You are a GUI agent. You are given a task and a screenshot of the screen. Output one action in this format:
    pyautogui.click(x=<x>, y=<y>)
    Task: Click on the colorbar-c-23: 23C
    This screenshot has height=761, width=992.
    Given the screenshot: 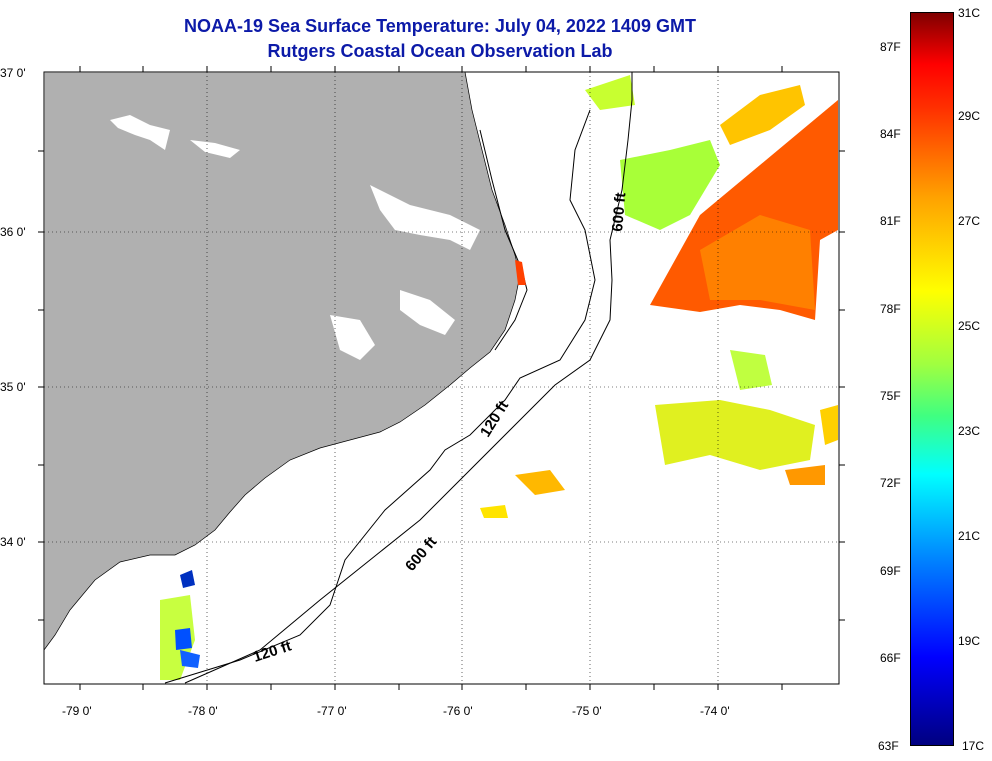 What is the action you would take?
    pyautogui.click(x=969, y=431)
    